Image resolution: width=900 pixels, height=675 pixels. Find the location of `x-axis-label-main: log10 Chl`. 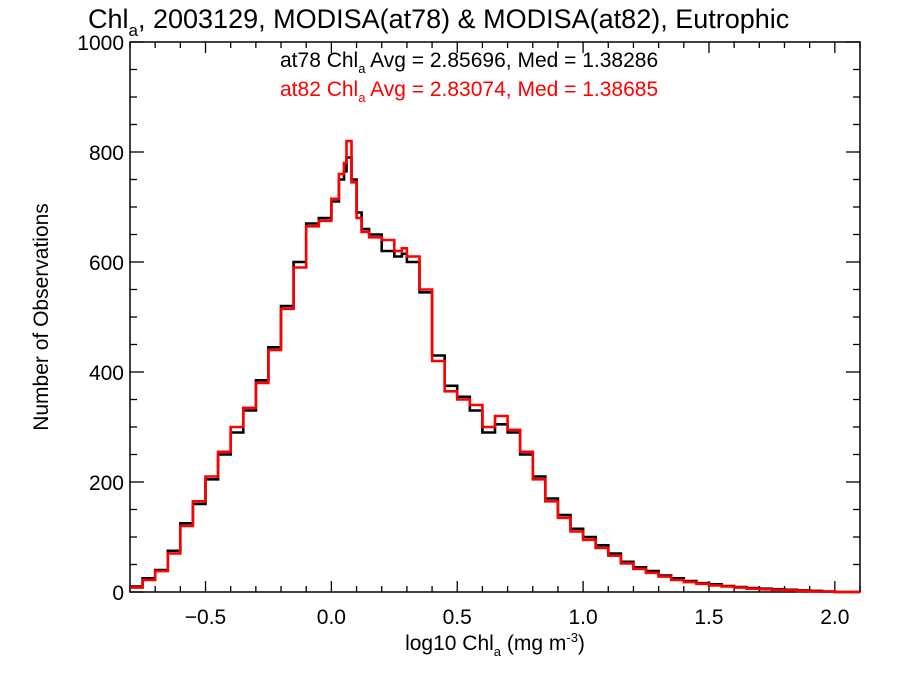

x-axis-label-main: log10 Chl is located at coordinates (449, 643).